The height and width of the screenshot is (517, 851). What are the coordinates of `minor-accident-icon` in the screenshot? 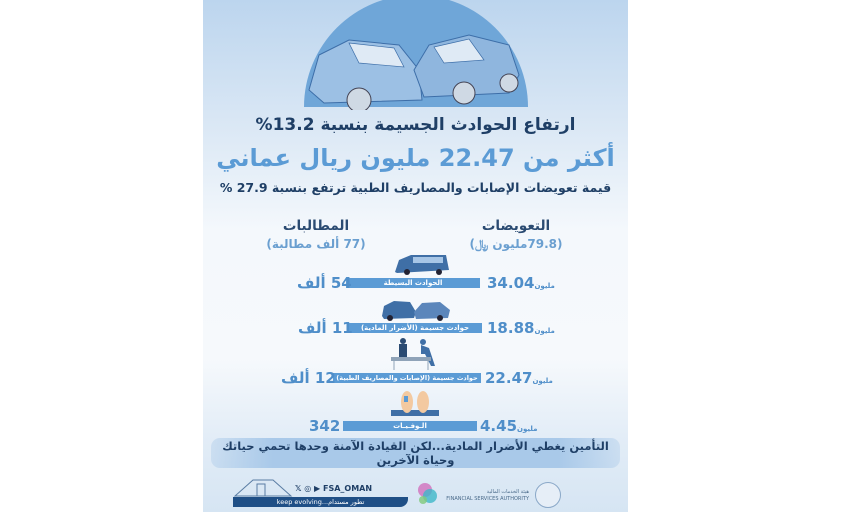 It's located at (422, 265).